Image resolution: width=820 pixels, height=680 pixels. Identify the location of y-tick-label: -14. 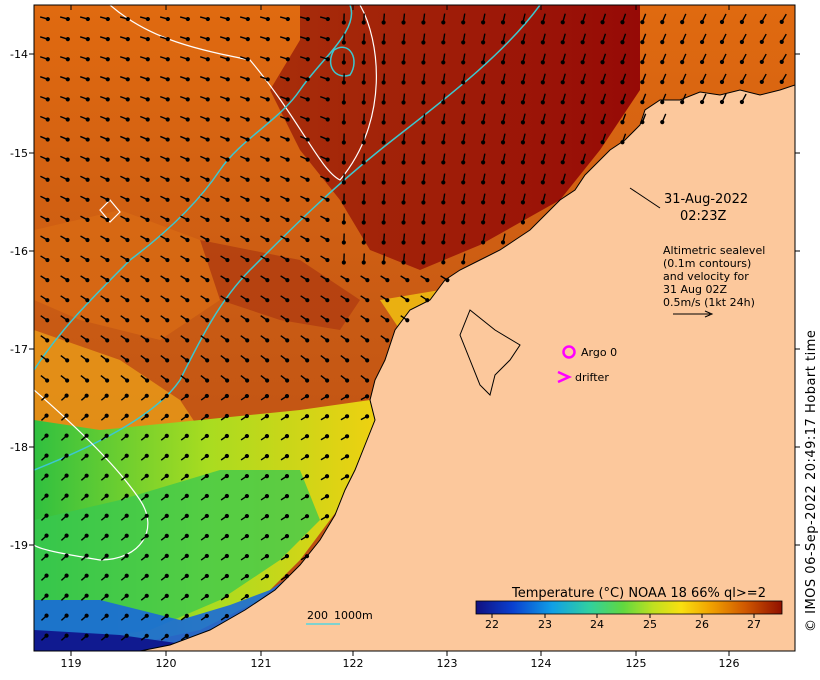
(19, 54).